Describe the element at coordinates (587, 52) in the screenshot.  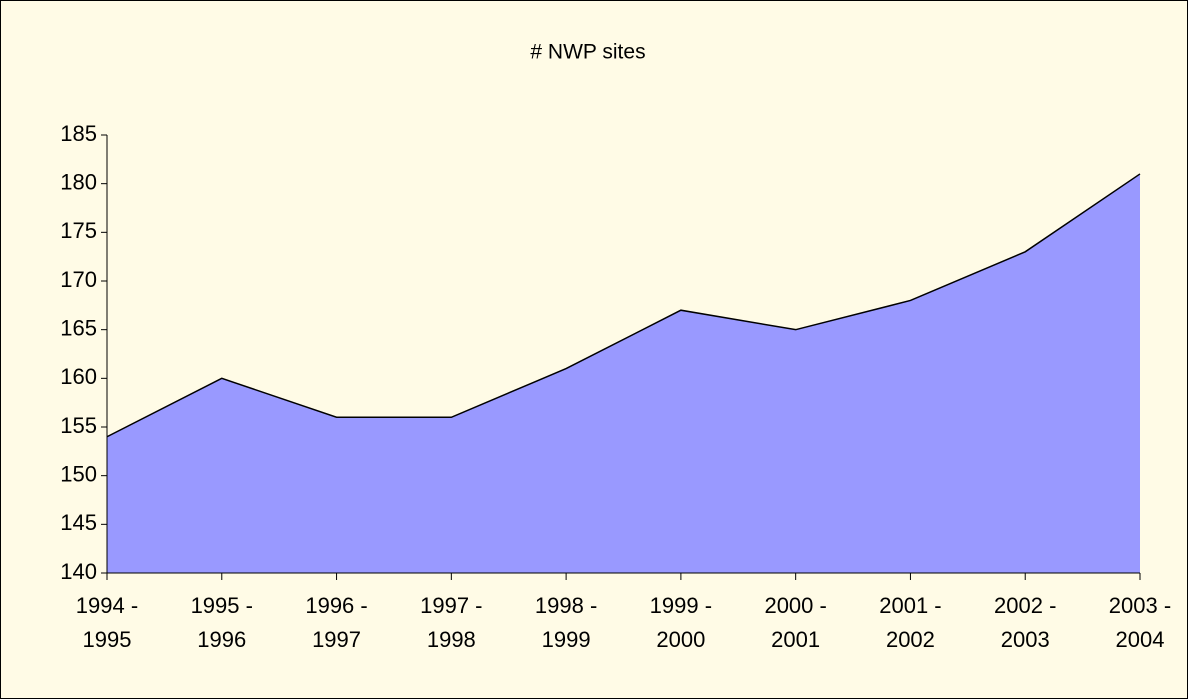
I see `chart-title: # NWP sites` at that location.